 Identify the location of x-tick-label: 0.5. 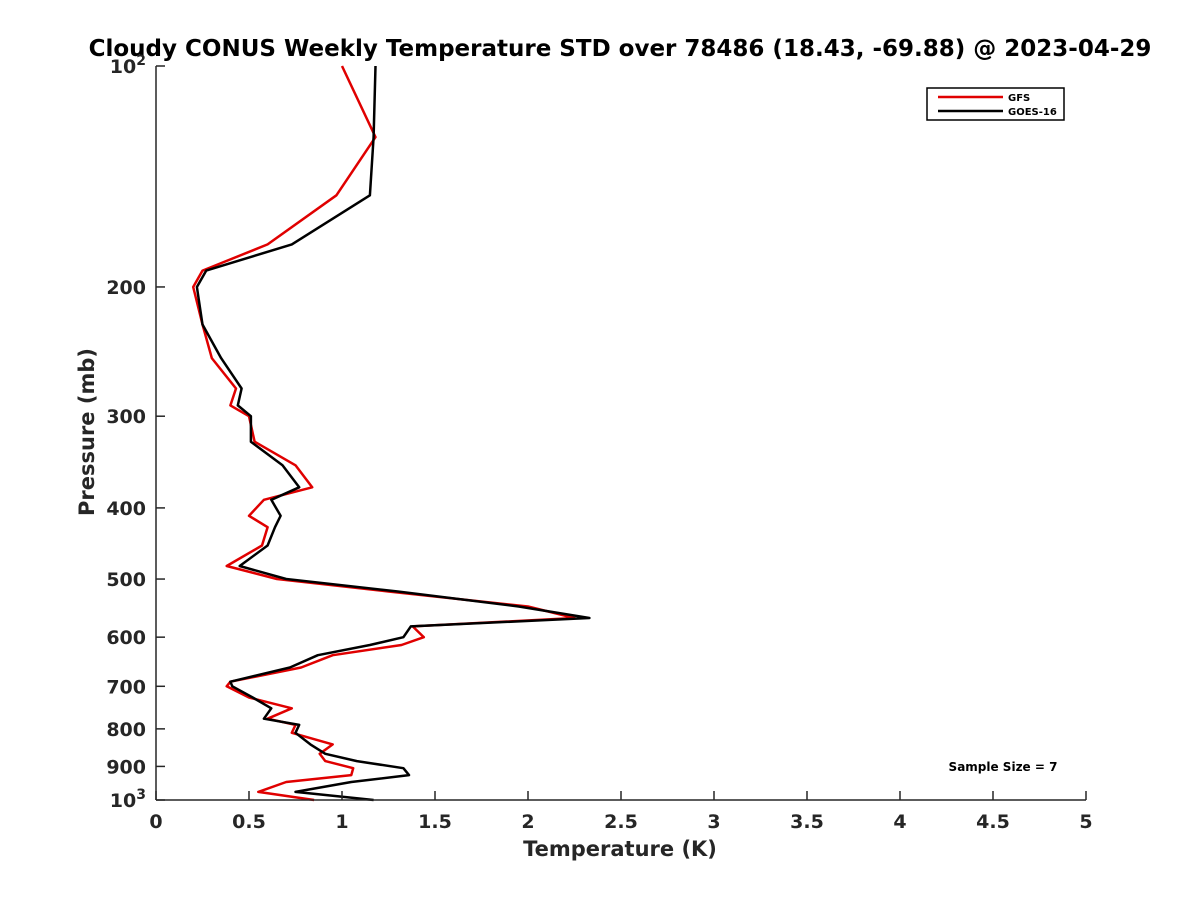
(249, 822).